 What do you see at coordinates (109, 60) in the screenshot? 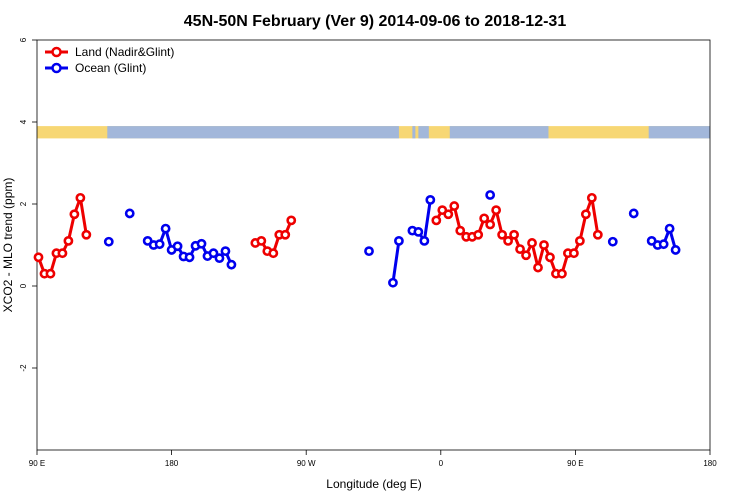
I see `legend: Land (Nadir&Glint) Ocean (Glint)` at bounding box center [109, 60].